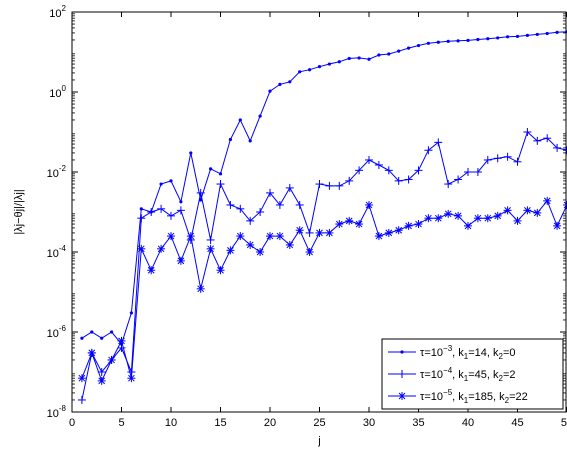  I want to click on x-tick-label: 0, so click(72, 423).